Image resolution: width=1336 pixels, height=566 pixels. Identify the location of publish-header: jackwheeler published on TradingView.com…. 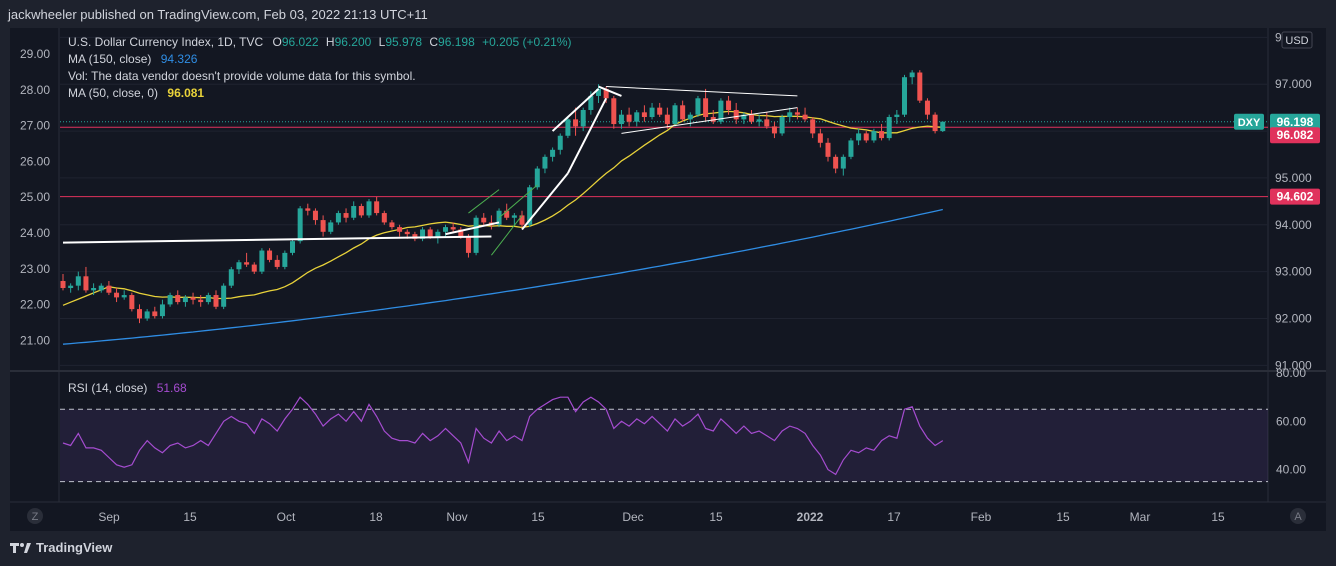
(218, 14).